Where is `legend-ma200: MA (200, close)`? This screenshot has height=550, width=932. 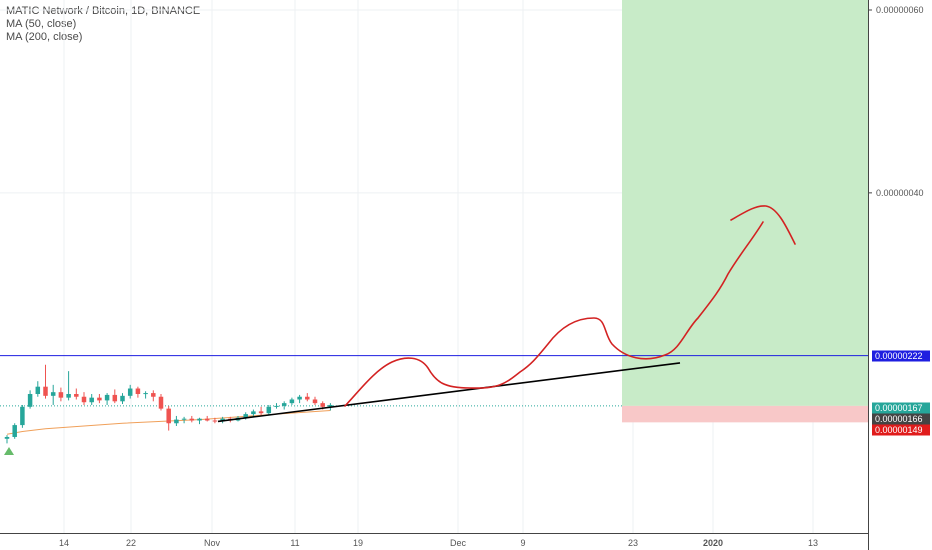 legend-ma200: MA (200, close) is located at coordinates (44, 37).